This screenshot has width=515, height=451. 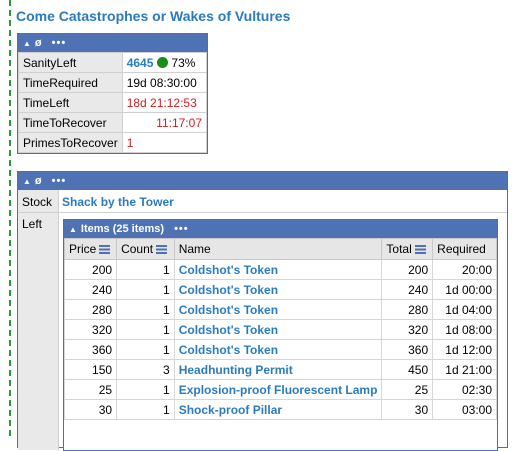 What do you see at coordinates (145, 249) in the screenshot?
I see `column-header-count: Count` at bounding box center [145, 249].